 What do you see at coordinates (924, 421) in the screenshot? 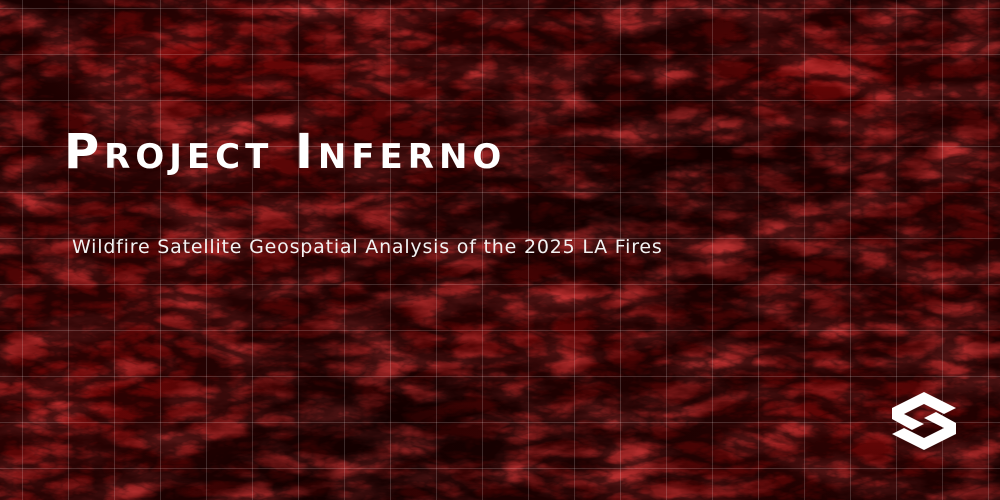
I see `s-hexagon-logo-icon` at bounding box center [924, 421].